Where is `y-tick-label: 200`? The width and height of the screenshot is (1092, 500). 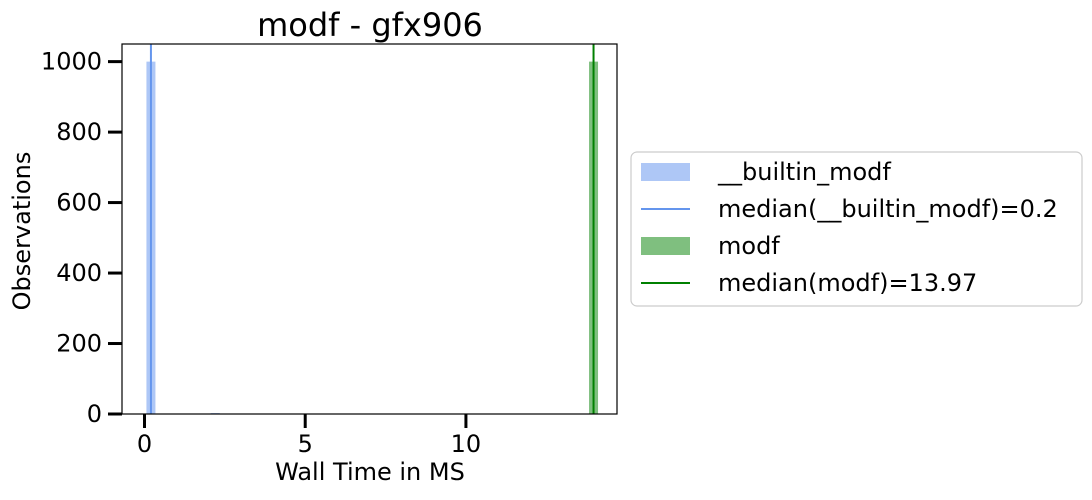
y-tick-label: 200 is located at coordinates (79, 344).